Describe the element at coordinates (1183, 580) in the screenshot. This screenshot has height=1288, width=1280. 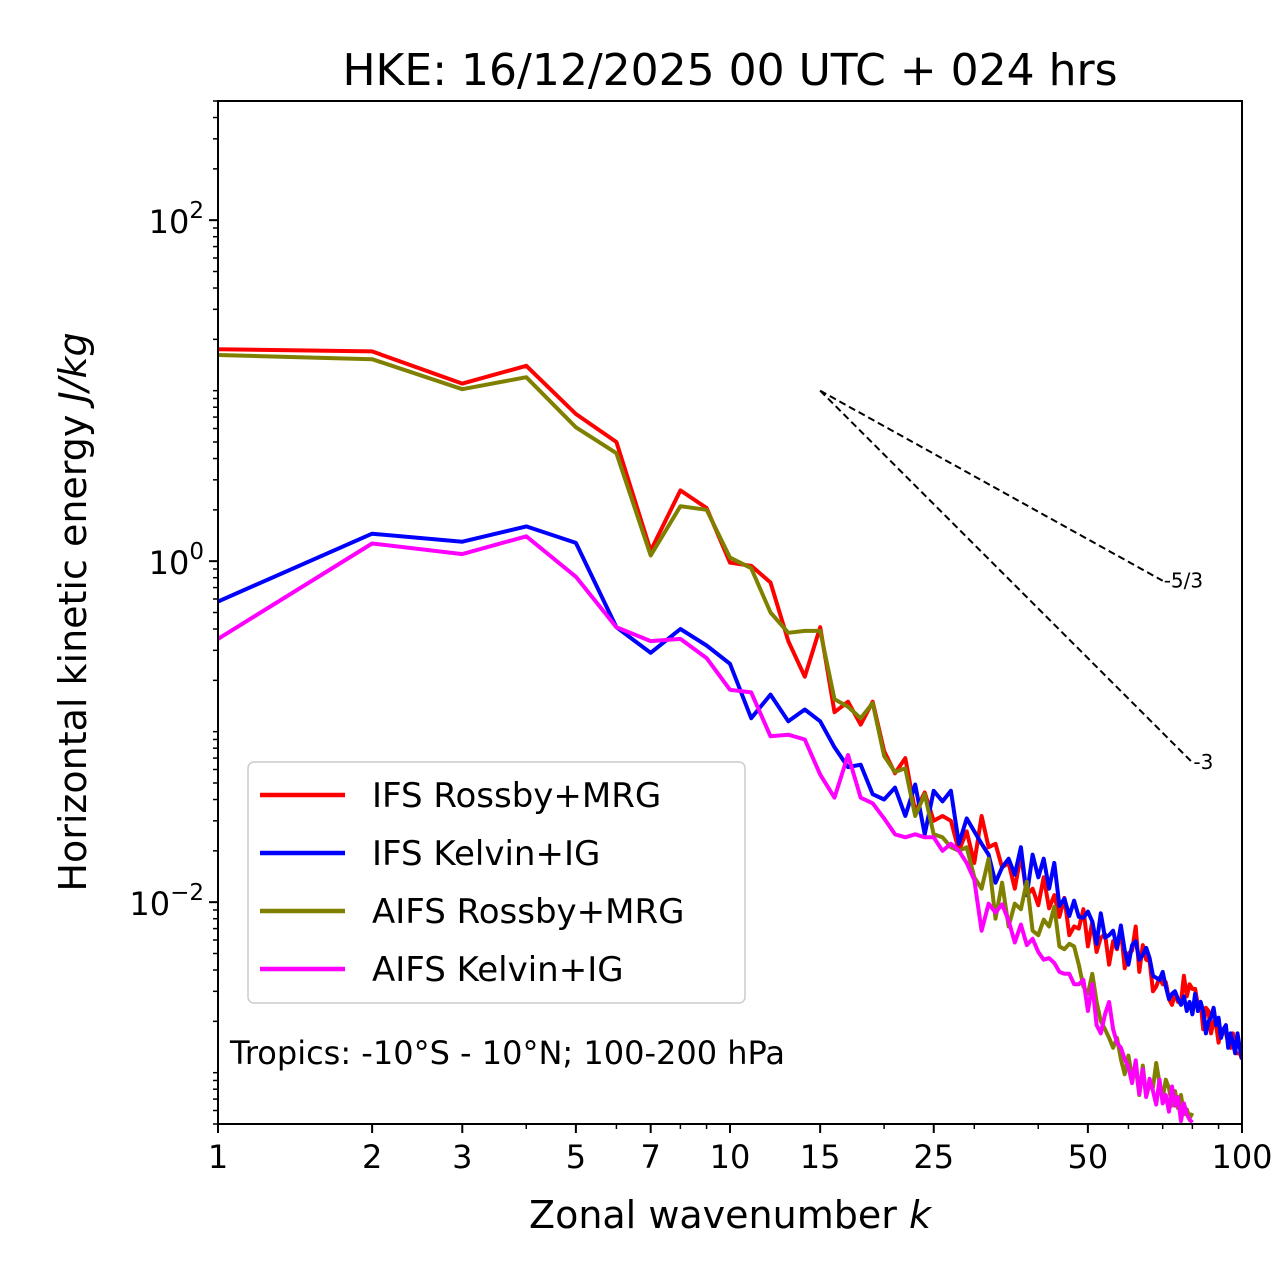
I see `reference-line-label-0: -5/3` at that location.